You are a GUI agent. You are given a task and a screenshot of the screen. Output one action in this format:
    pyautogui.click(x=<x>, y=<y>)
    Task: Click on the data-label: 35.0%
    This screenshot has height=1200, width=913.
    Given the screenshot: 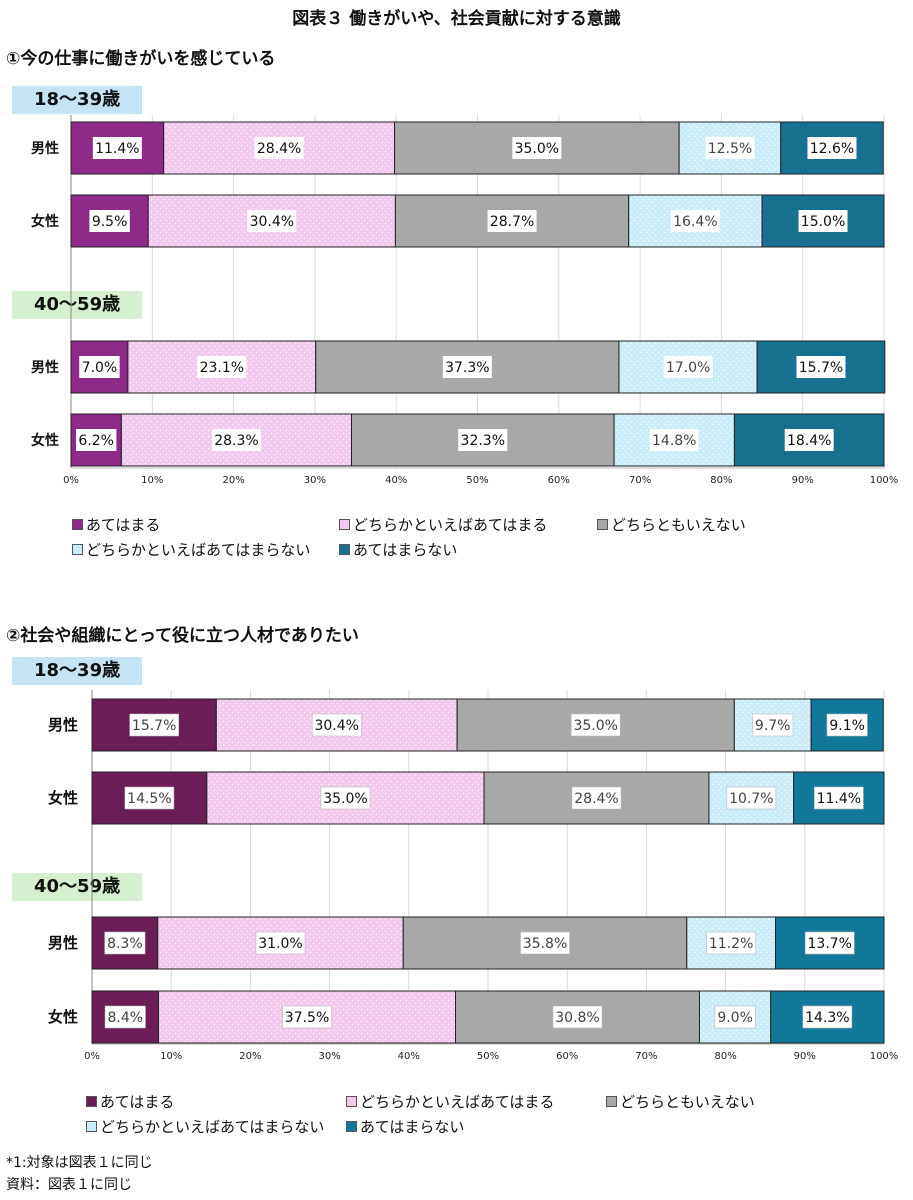 What is the action you would take?
    pyautogui.click(x=345, y=799)
    